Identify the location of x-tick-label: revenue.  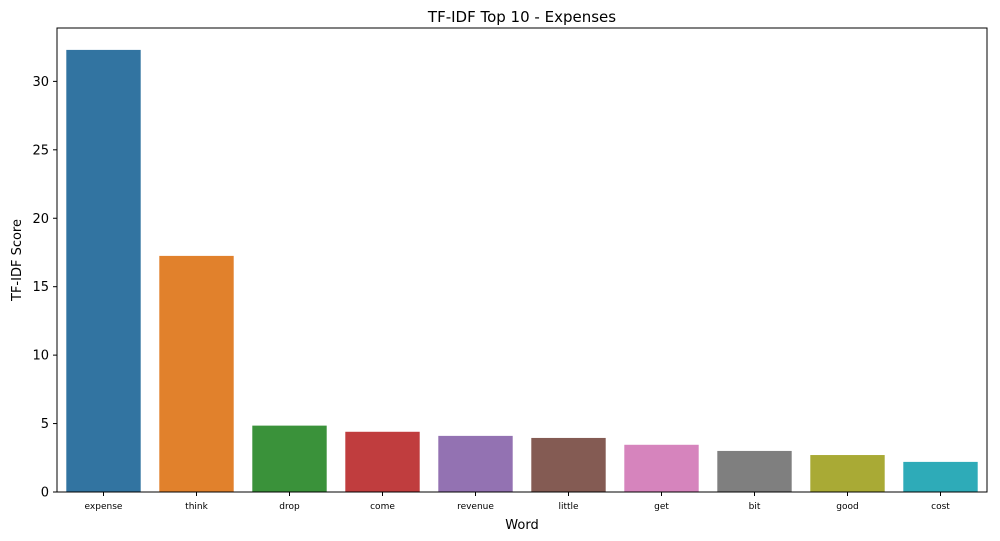
(475, 507).